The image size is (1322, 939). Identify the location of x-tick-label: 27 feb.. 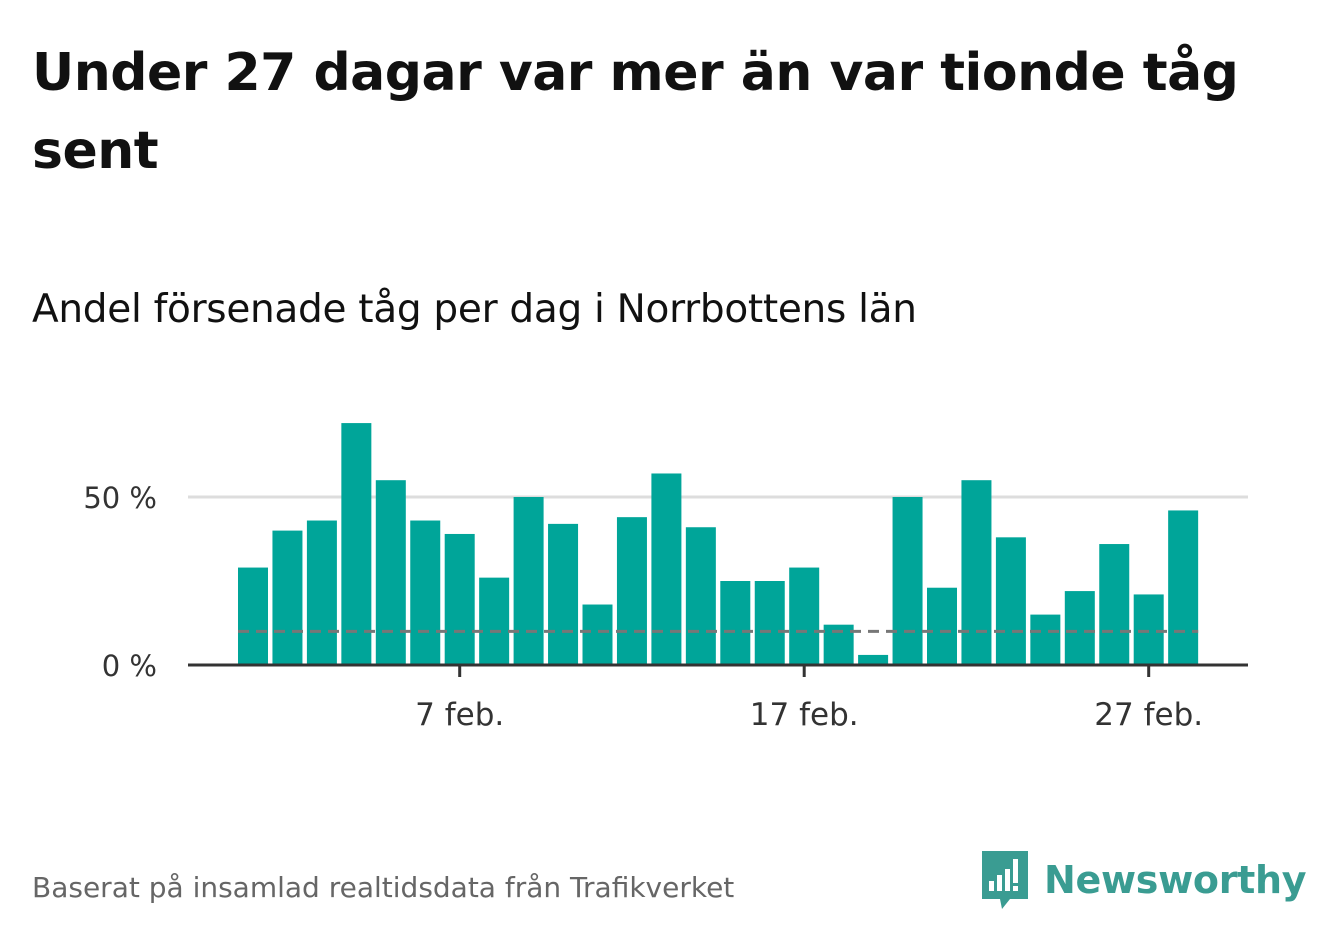
(1148, 715).